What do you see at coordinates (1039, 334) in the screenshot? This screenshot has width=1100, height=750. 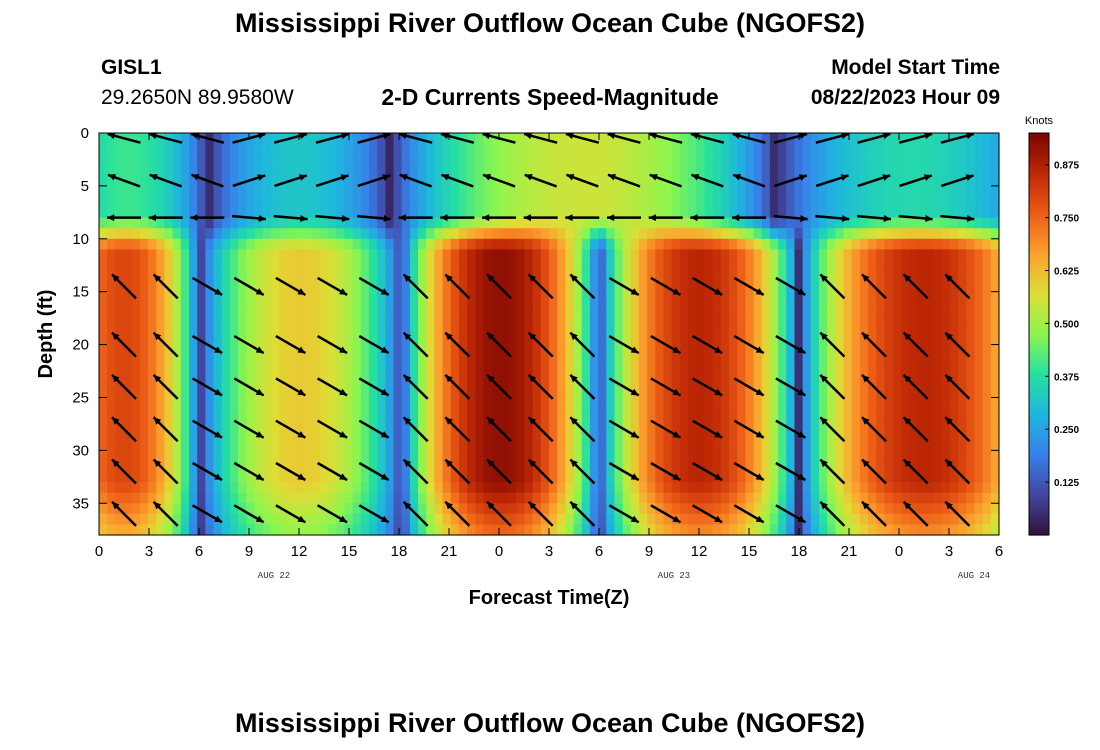 I see `colorbar-frame` at bounding box center [1039, 334].